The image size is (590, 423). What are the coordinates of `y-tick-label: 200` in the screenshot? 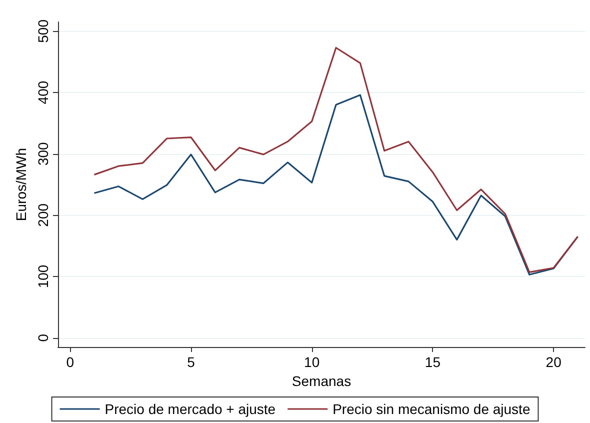 It's located at (43, 215).